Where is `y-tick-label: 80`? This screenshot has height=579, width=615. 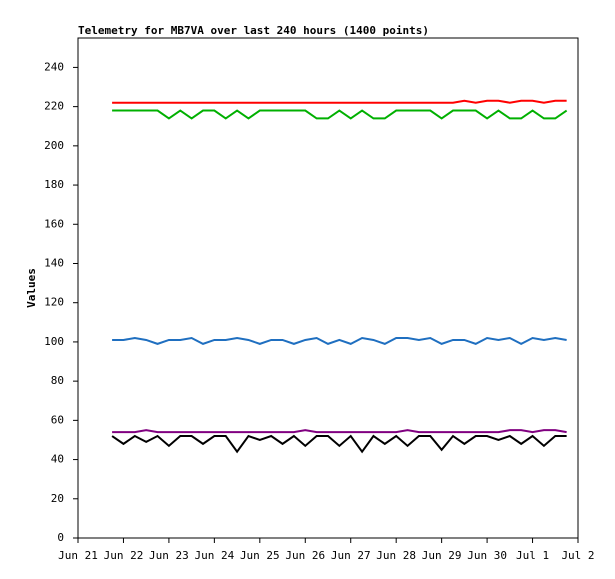
y-tick-label: 80 is located at coordinates (57, 380).